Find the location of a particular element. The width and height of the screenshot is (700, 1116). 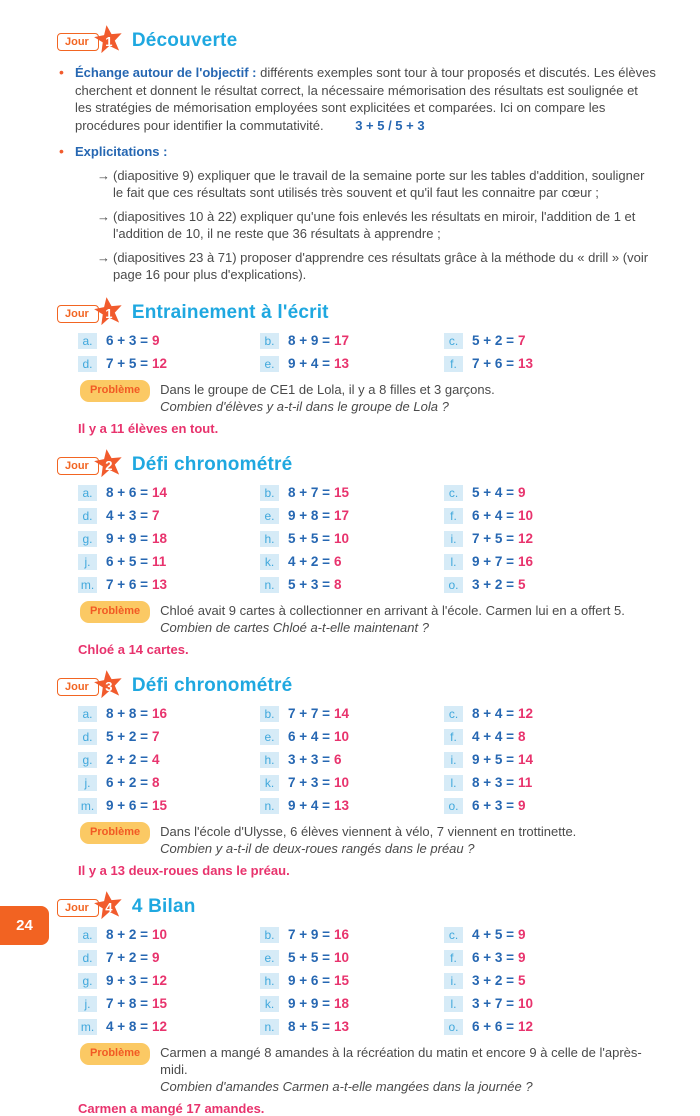

exercise-answer: 13 is located at coordinates (526, 363).